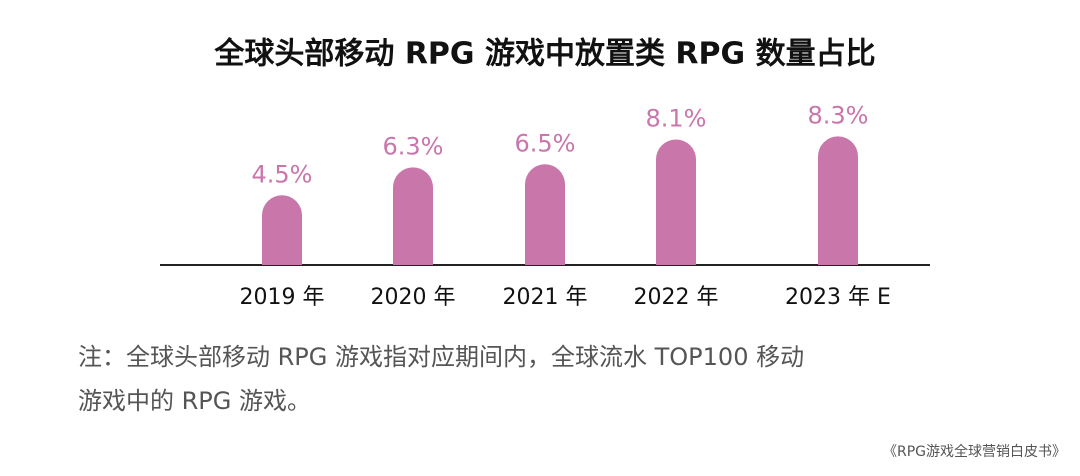 Image resolution: width=1080 pixels, height=476 pixels. Describe the element at coordinates (544, 54) in the screenshot. I see `chart-title: 全球头部移动 RPG 游戏中放置类 RPG 数量占比` at that location.